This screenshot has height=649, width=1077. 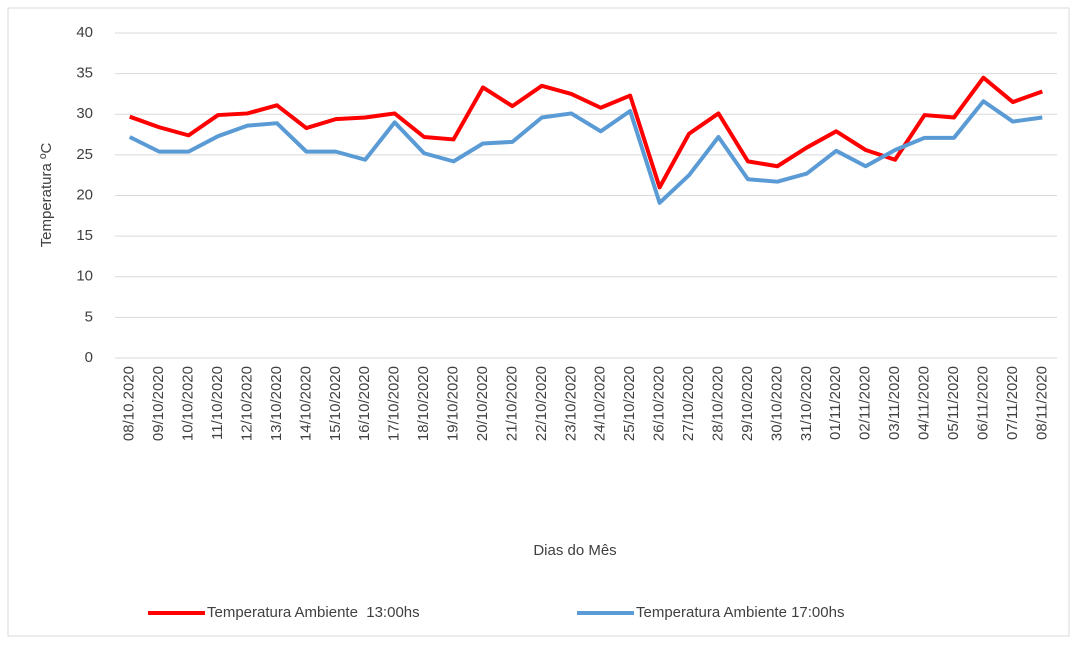 I want to click on x-tick-label: 11/10/2020, so click(x=217, y=403).